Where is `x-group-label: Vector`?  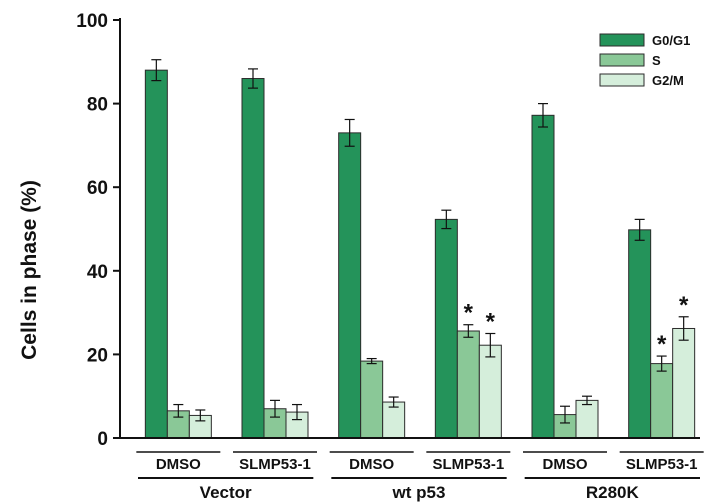
x-group-label: Vector is located at coordinates (226, 492).